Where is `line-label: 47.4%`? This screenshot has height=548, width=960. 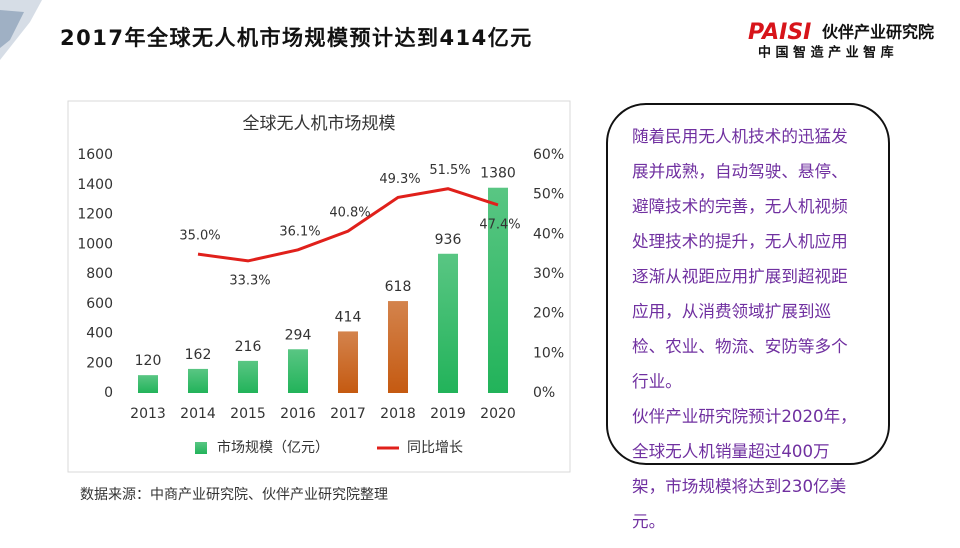 line-label: 47.4% is located at coordinates (499, 224).